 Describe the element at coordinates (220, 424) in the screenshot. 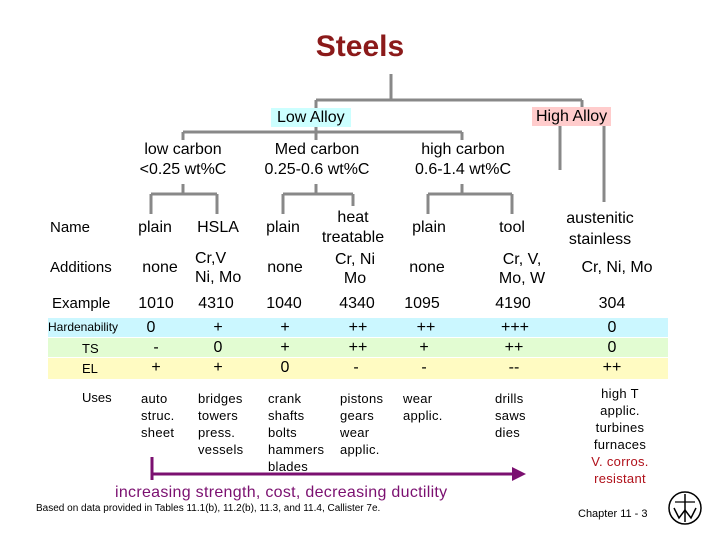

I see `col1-uses: bridges towers press. vessels` at that location.